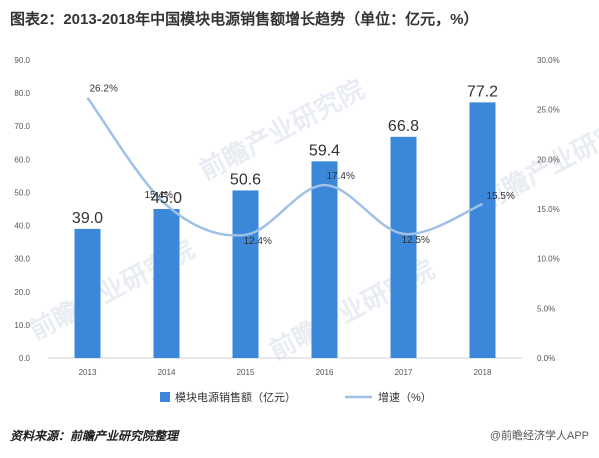  Describe the element at coordinates (22, 159) in the screenshot. I see `y-left-tick-label: 60.0` at that location.